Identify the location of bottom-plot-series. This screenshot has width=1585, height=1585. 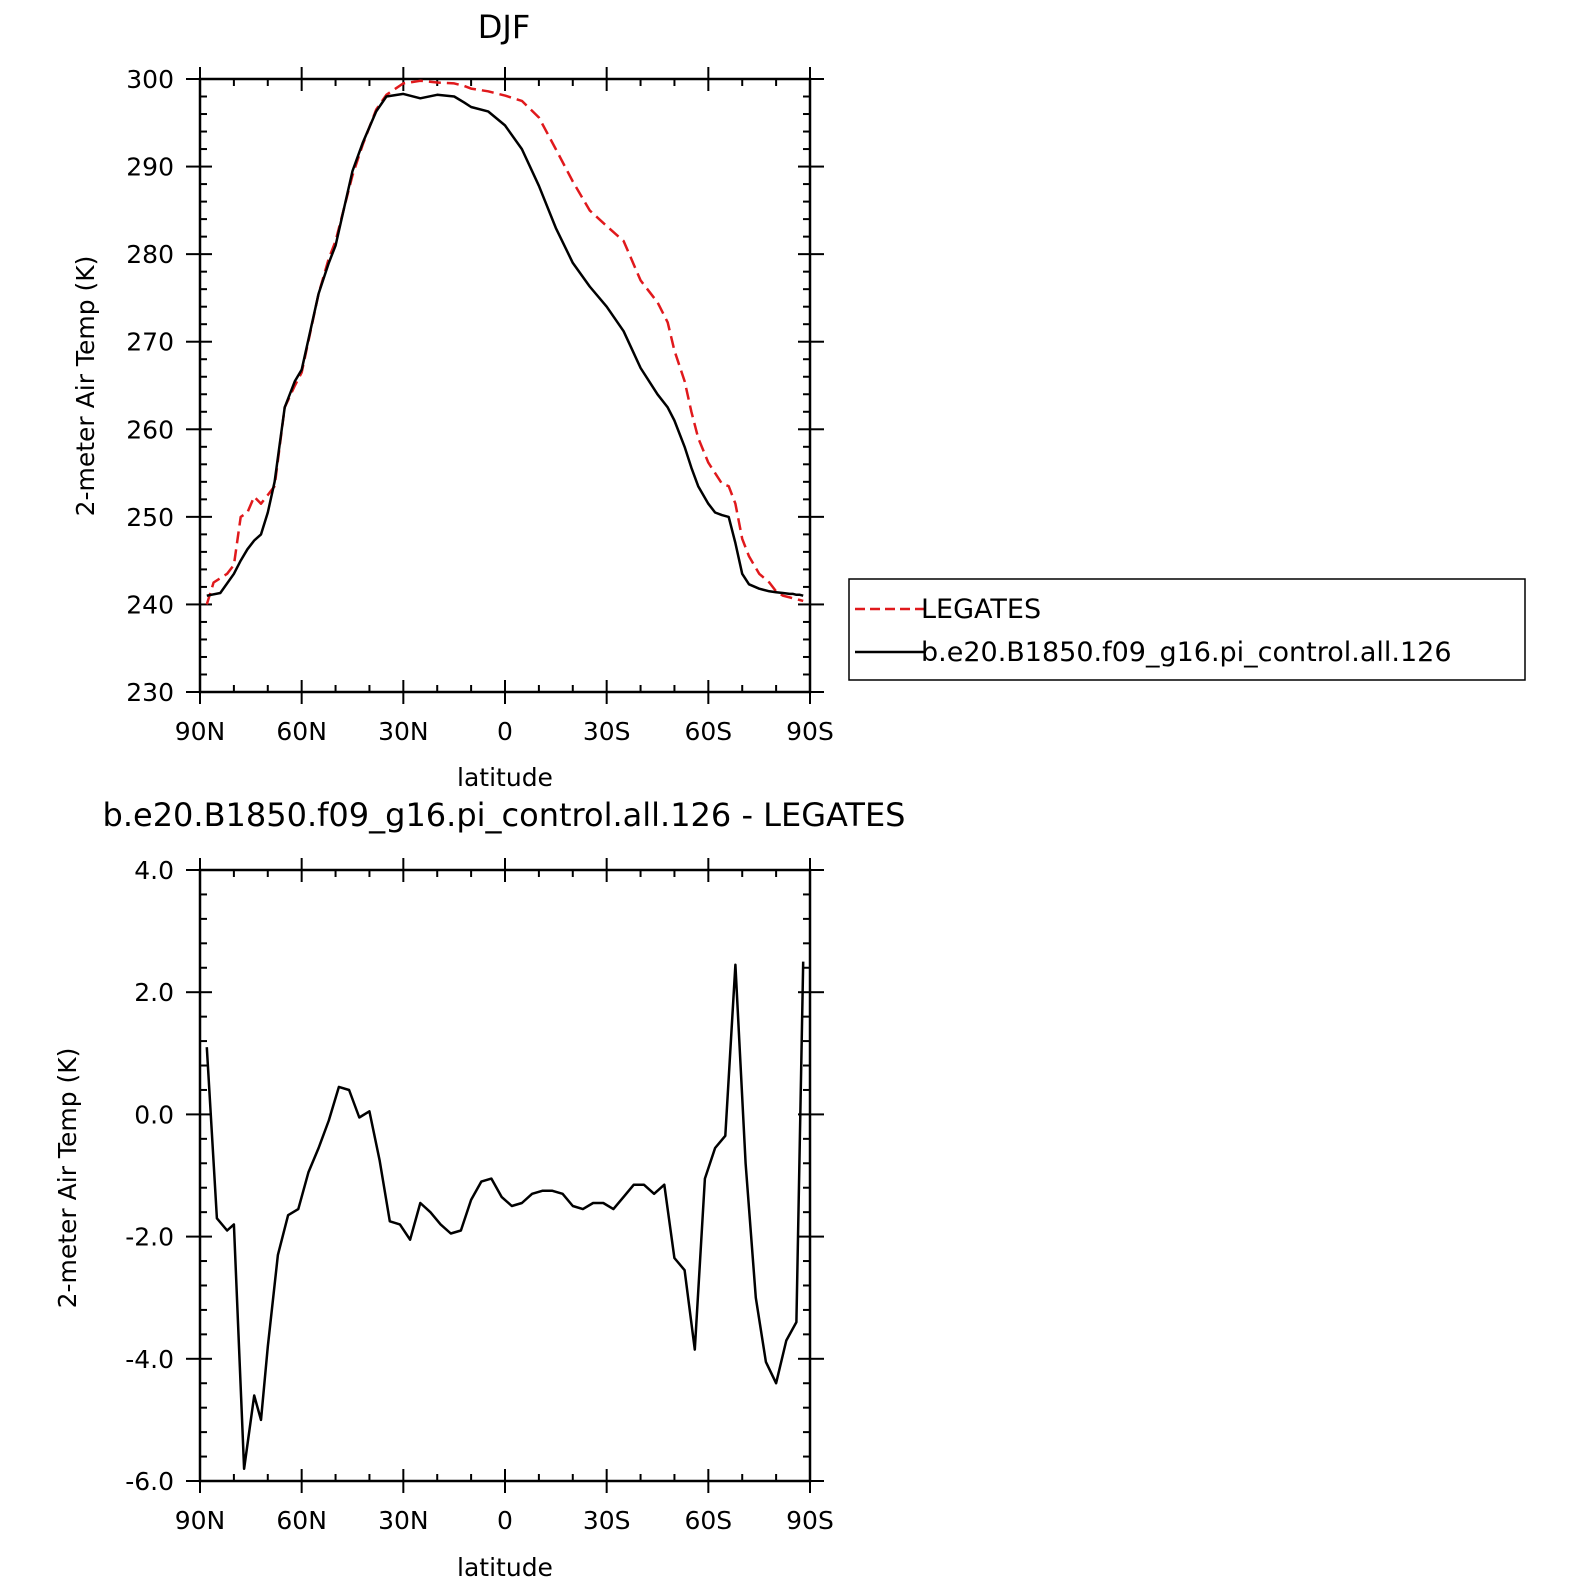
(505, 1216).